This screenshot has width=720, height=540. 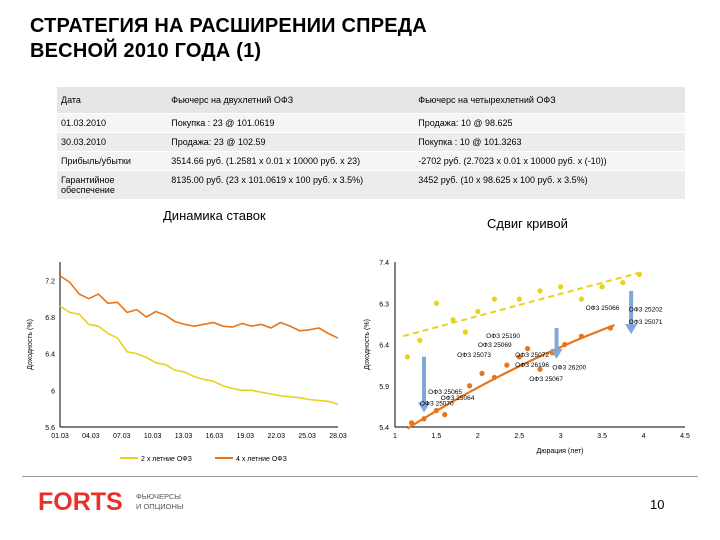 I want to click on y-tick-label: 5.4, so click(x=384, y=428).